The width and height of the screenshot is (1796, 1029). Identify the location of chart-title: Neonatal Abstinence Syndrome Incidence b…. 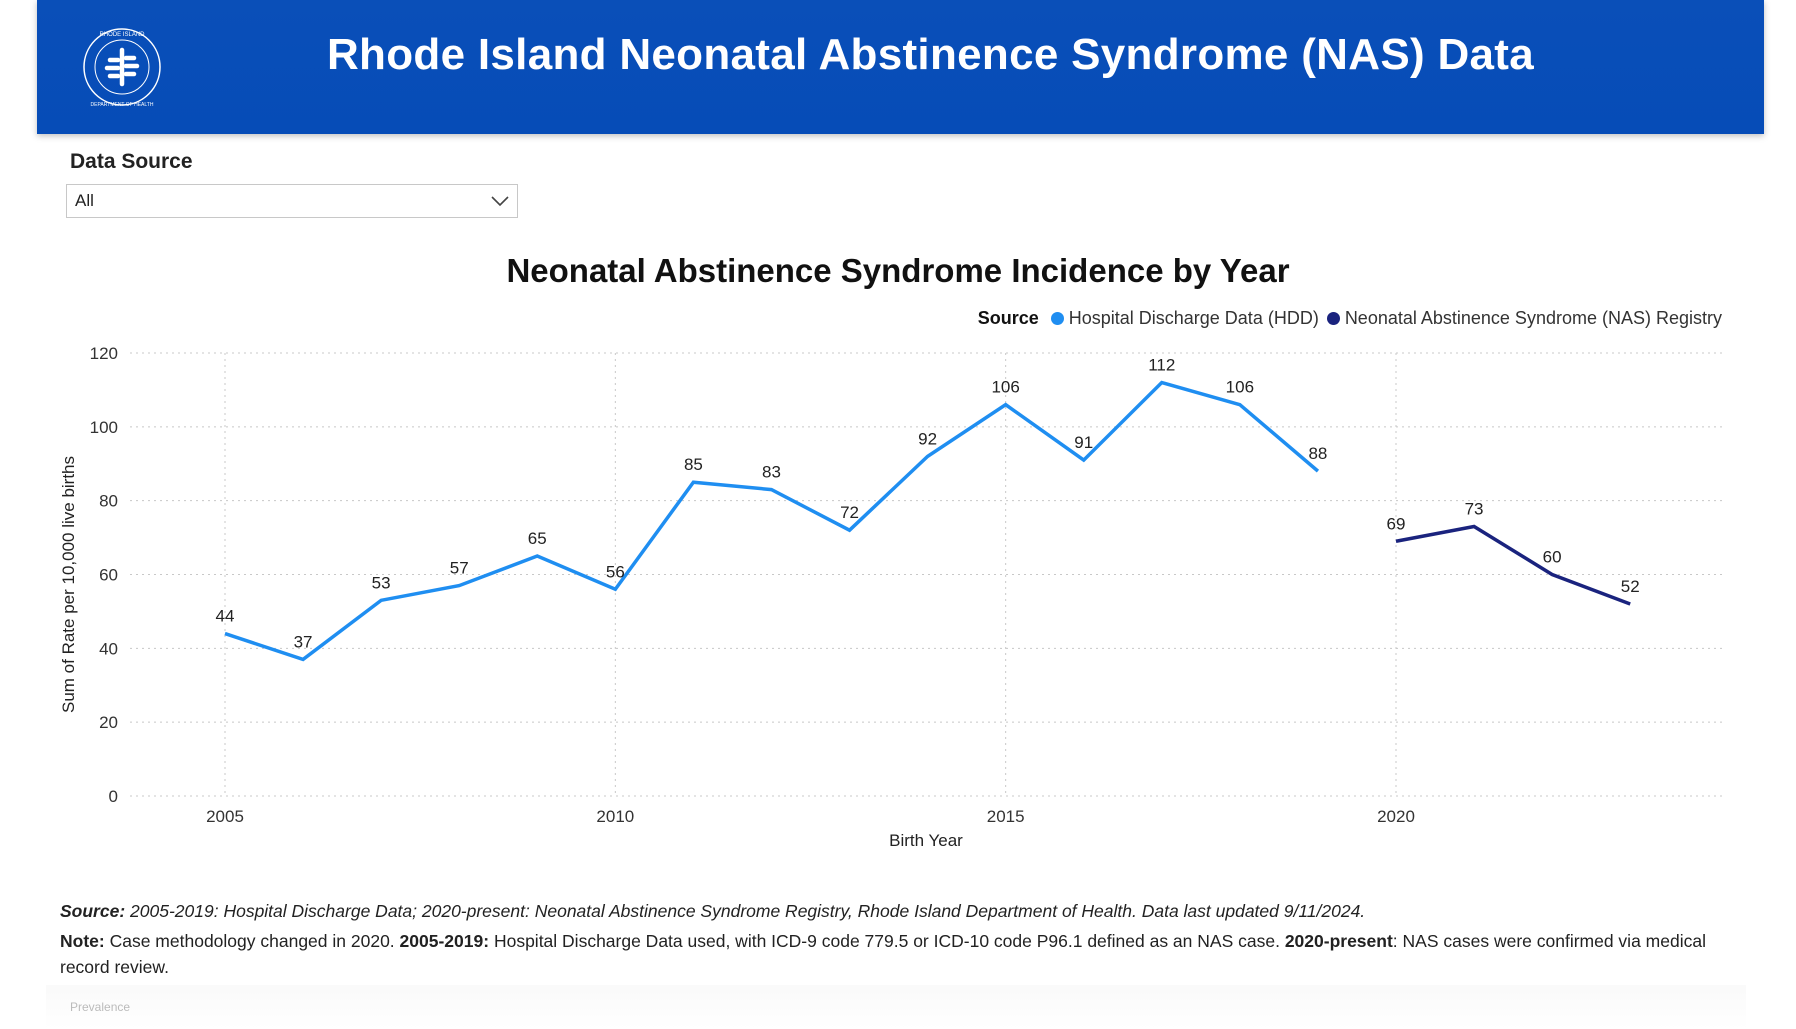
(898, 270).